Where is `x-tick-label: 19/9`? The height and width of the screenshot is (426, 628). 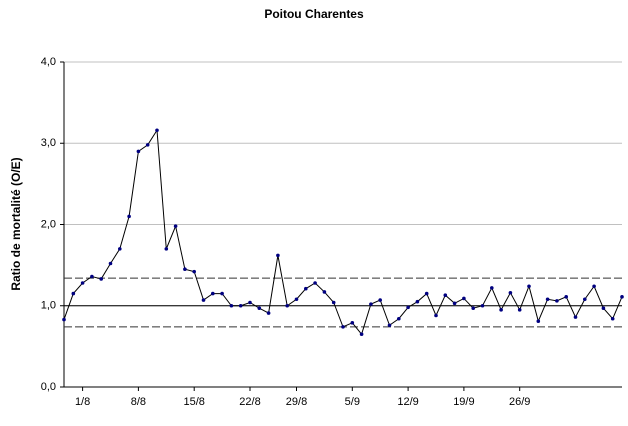
x-tick-label: 19/9 is located at coordinates (463, 402).